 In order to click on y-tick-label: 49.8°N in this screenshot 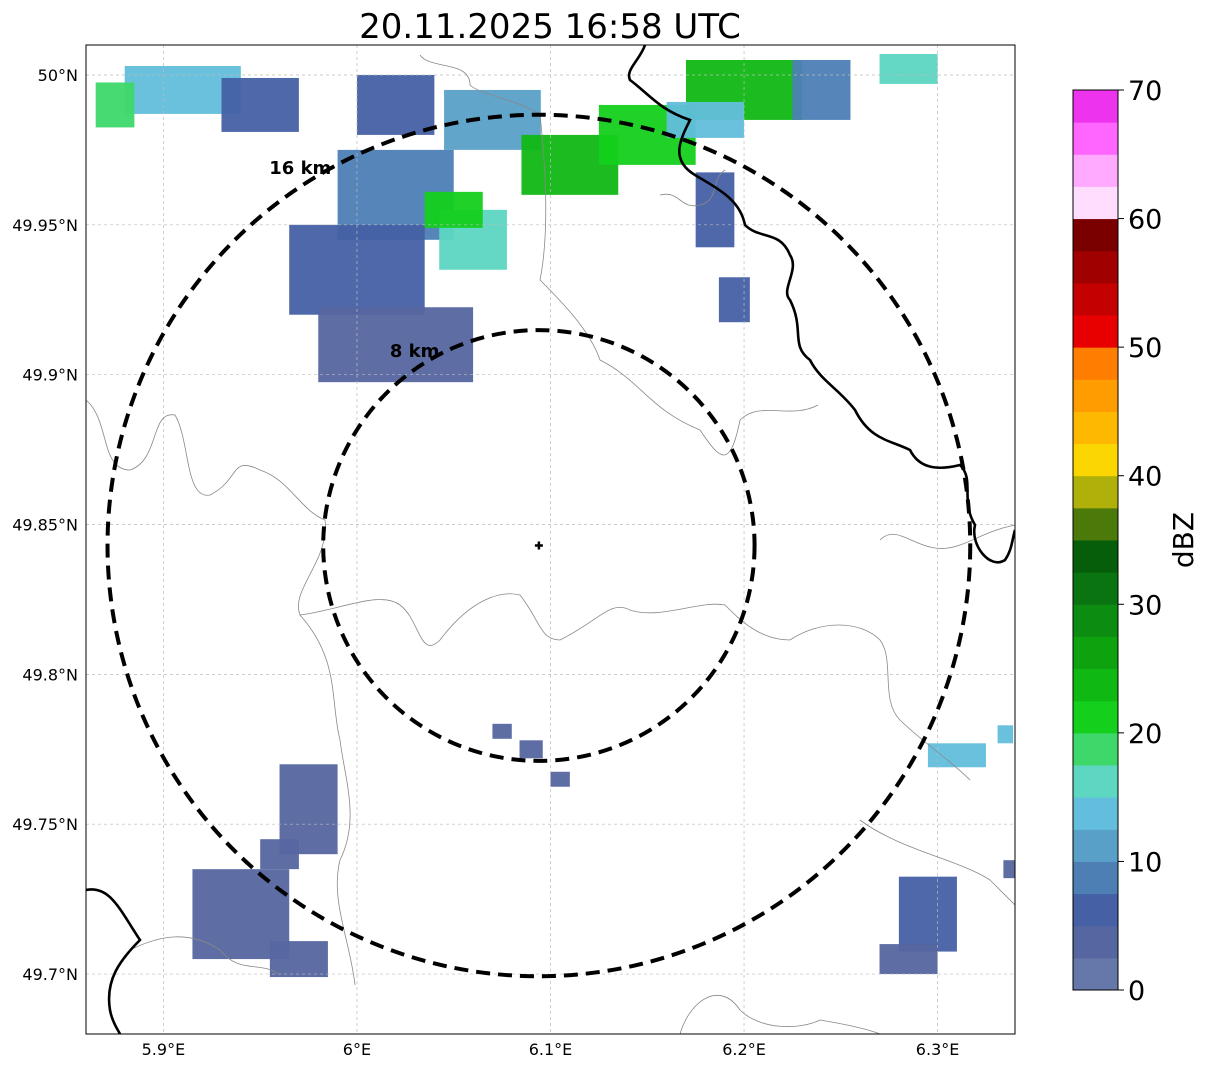, I will do `click(50, 674)`.